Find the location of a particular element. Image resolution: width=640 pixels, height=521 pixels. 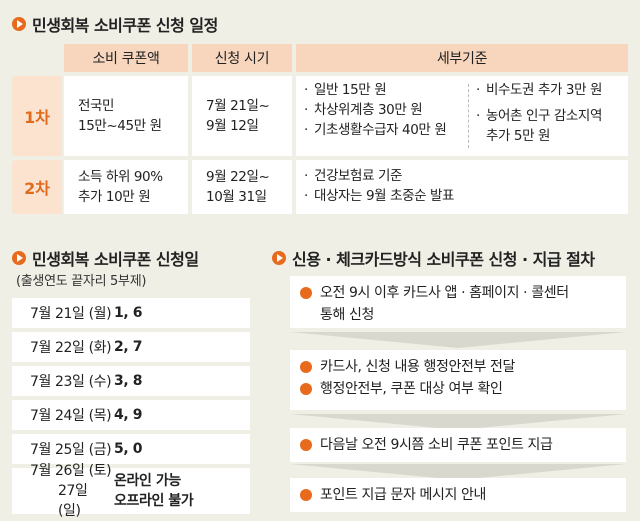

date-label: 7월 22일 (화) is located at coordinates (71, 348).